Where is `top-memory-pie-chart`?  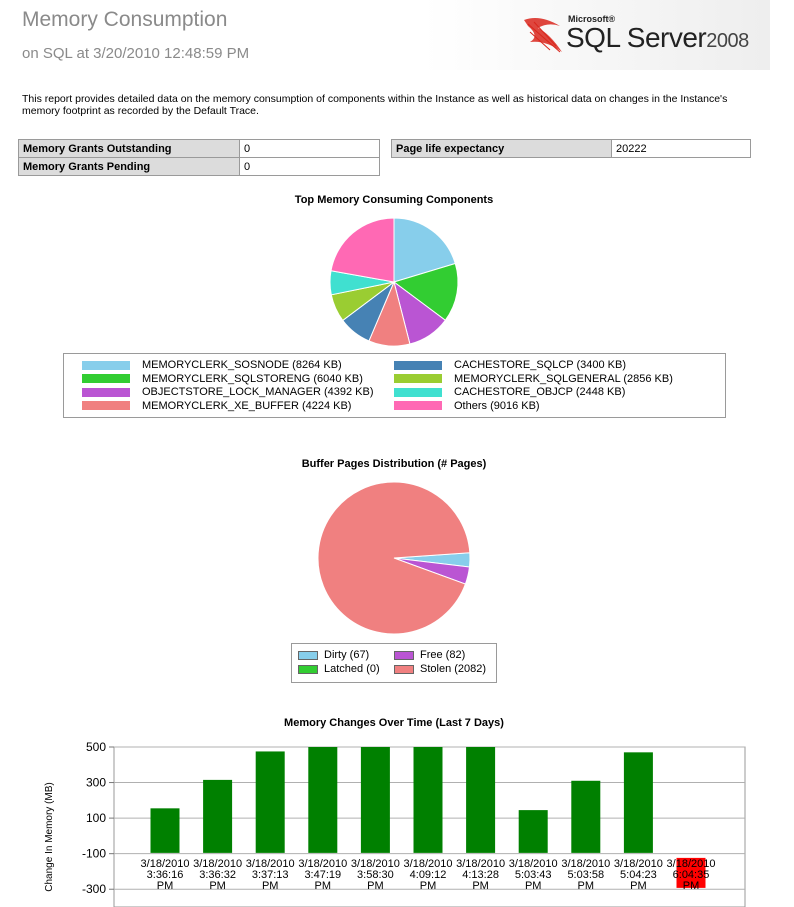 top-memory-pie-chart is located at coordinates (394, 282).